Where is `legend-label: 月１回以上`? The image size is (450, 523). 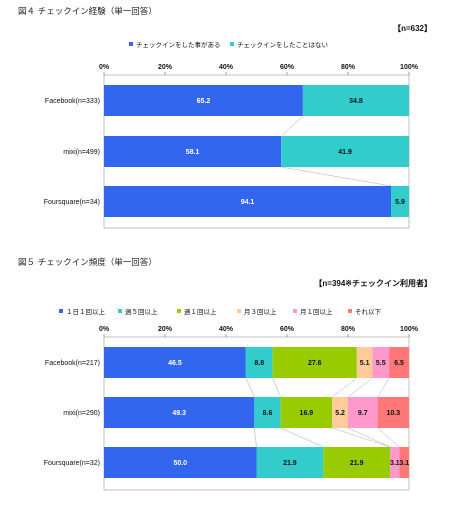 legend-label: 月１回以上 is located at coordinates (316, 311).